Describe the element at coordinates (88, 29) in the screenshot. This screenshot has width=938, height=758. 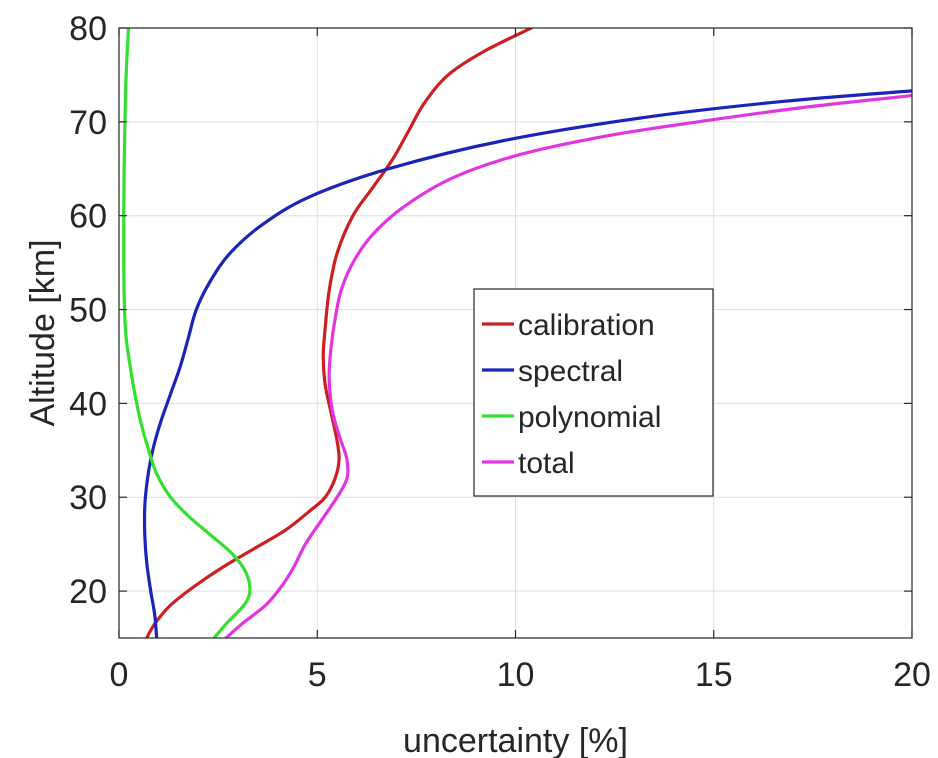
I see `y-tick-label: 80` at that location.